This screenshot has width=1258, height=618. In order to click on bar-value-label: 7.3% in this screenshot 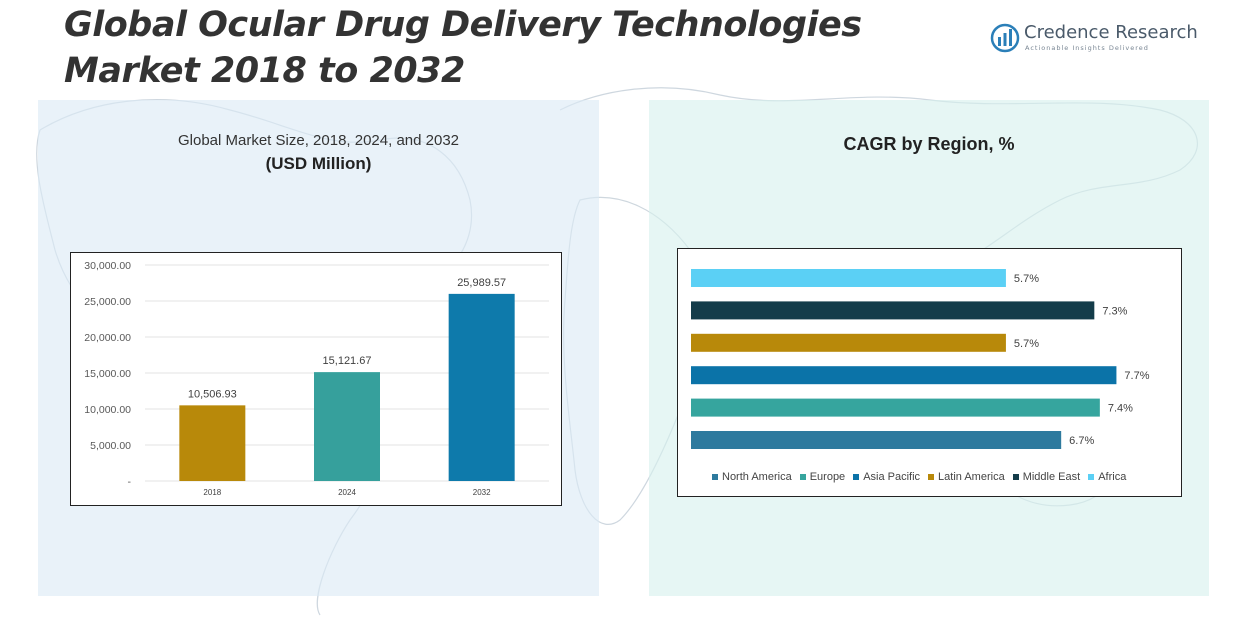, I will do `click(1114, 311)`.